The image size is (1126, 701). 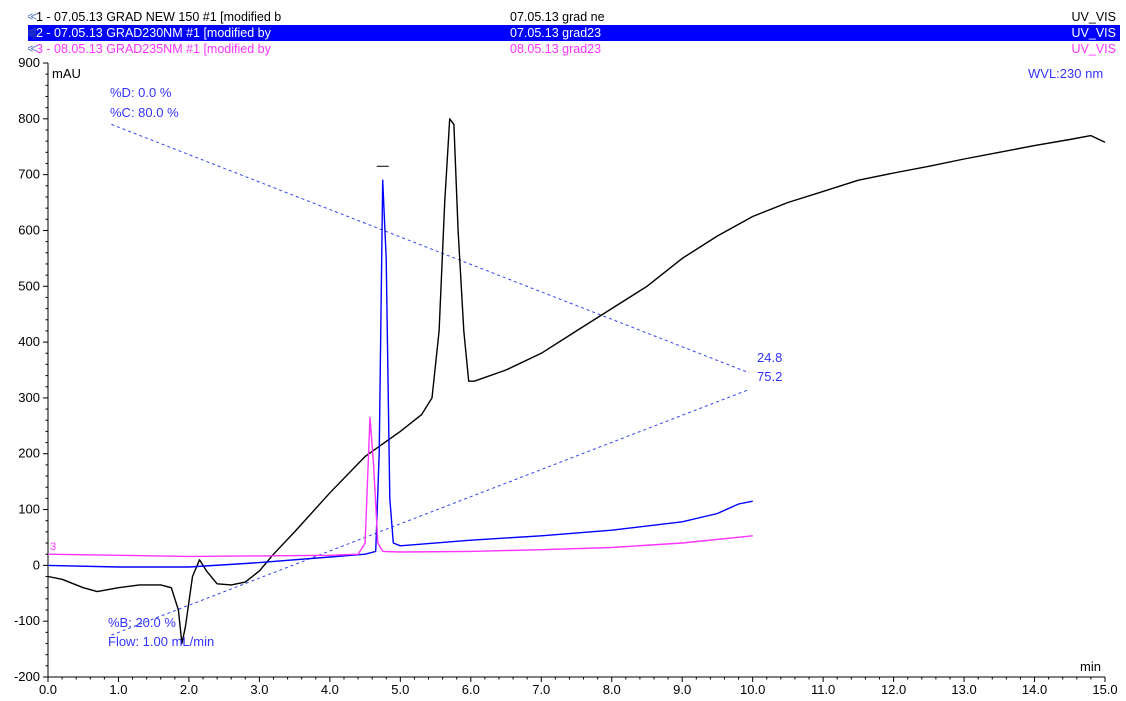 I want to click on x-tick-label: 1.0, so click(x=118, y=689).